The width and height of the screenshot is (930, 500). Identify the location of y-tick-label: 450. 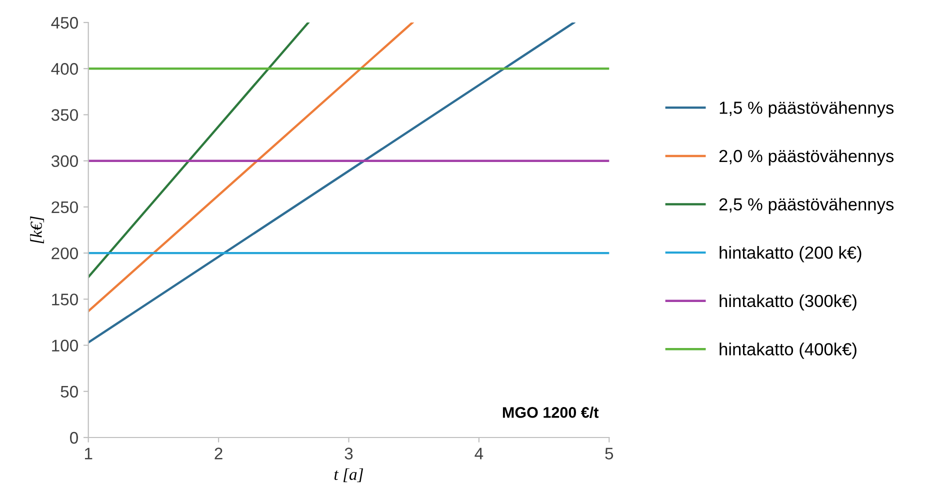
(64, 22).